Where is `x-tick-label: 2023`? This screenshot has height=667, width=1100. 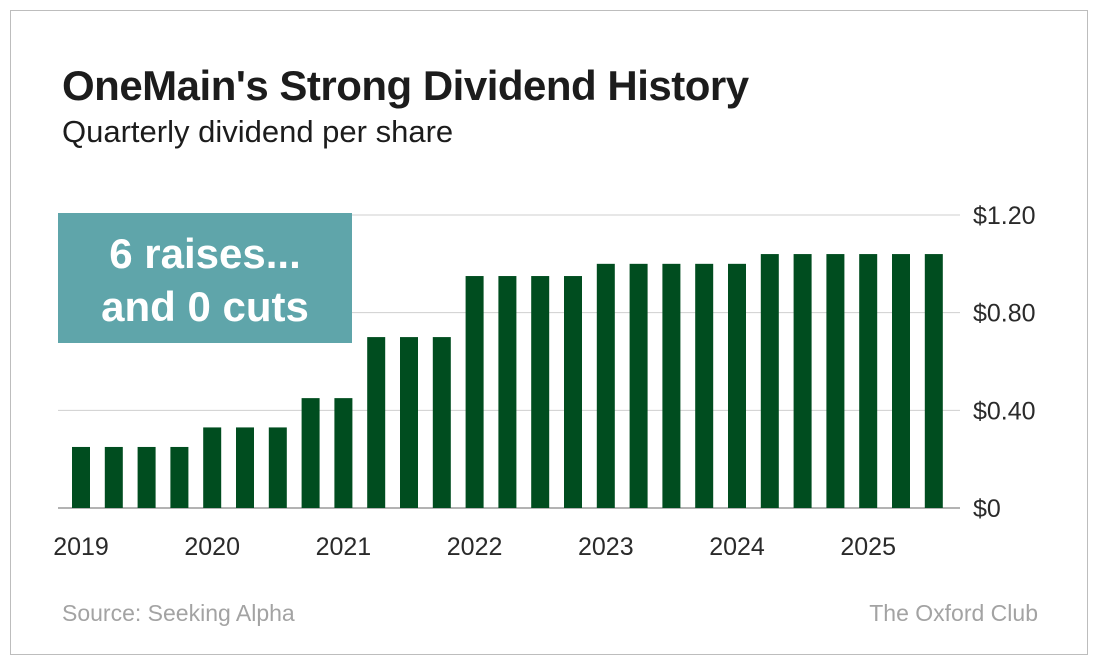 x-tick-label: 2023 is located at coordinates (606, 547).